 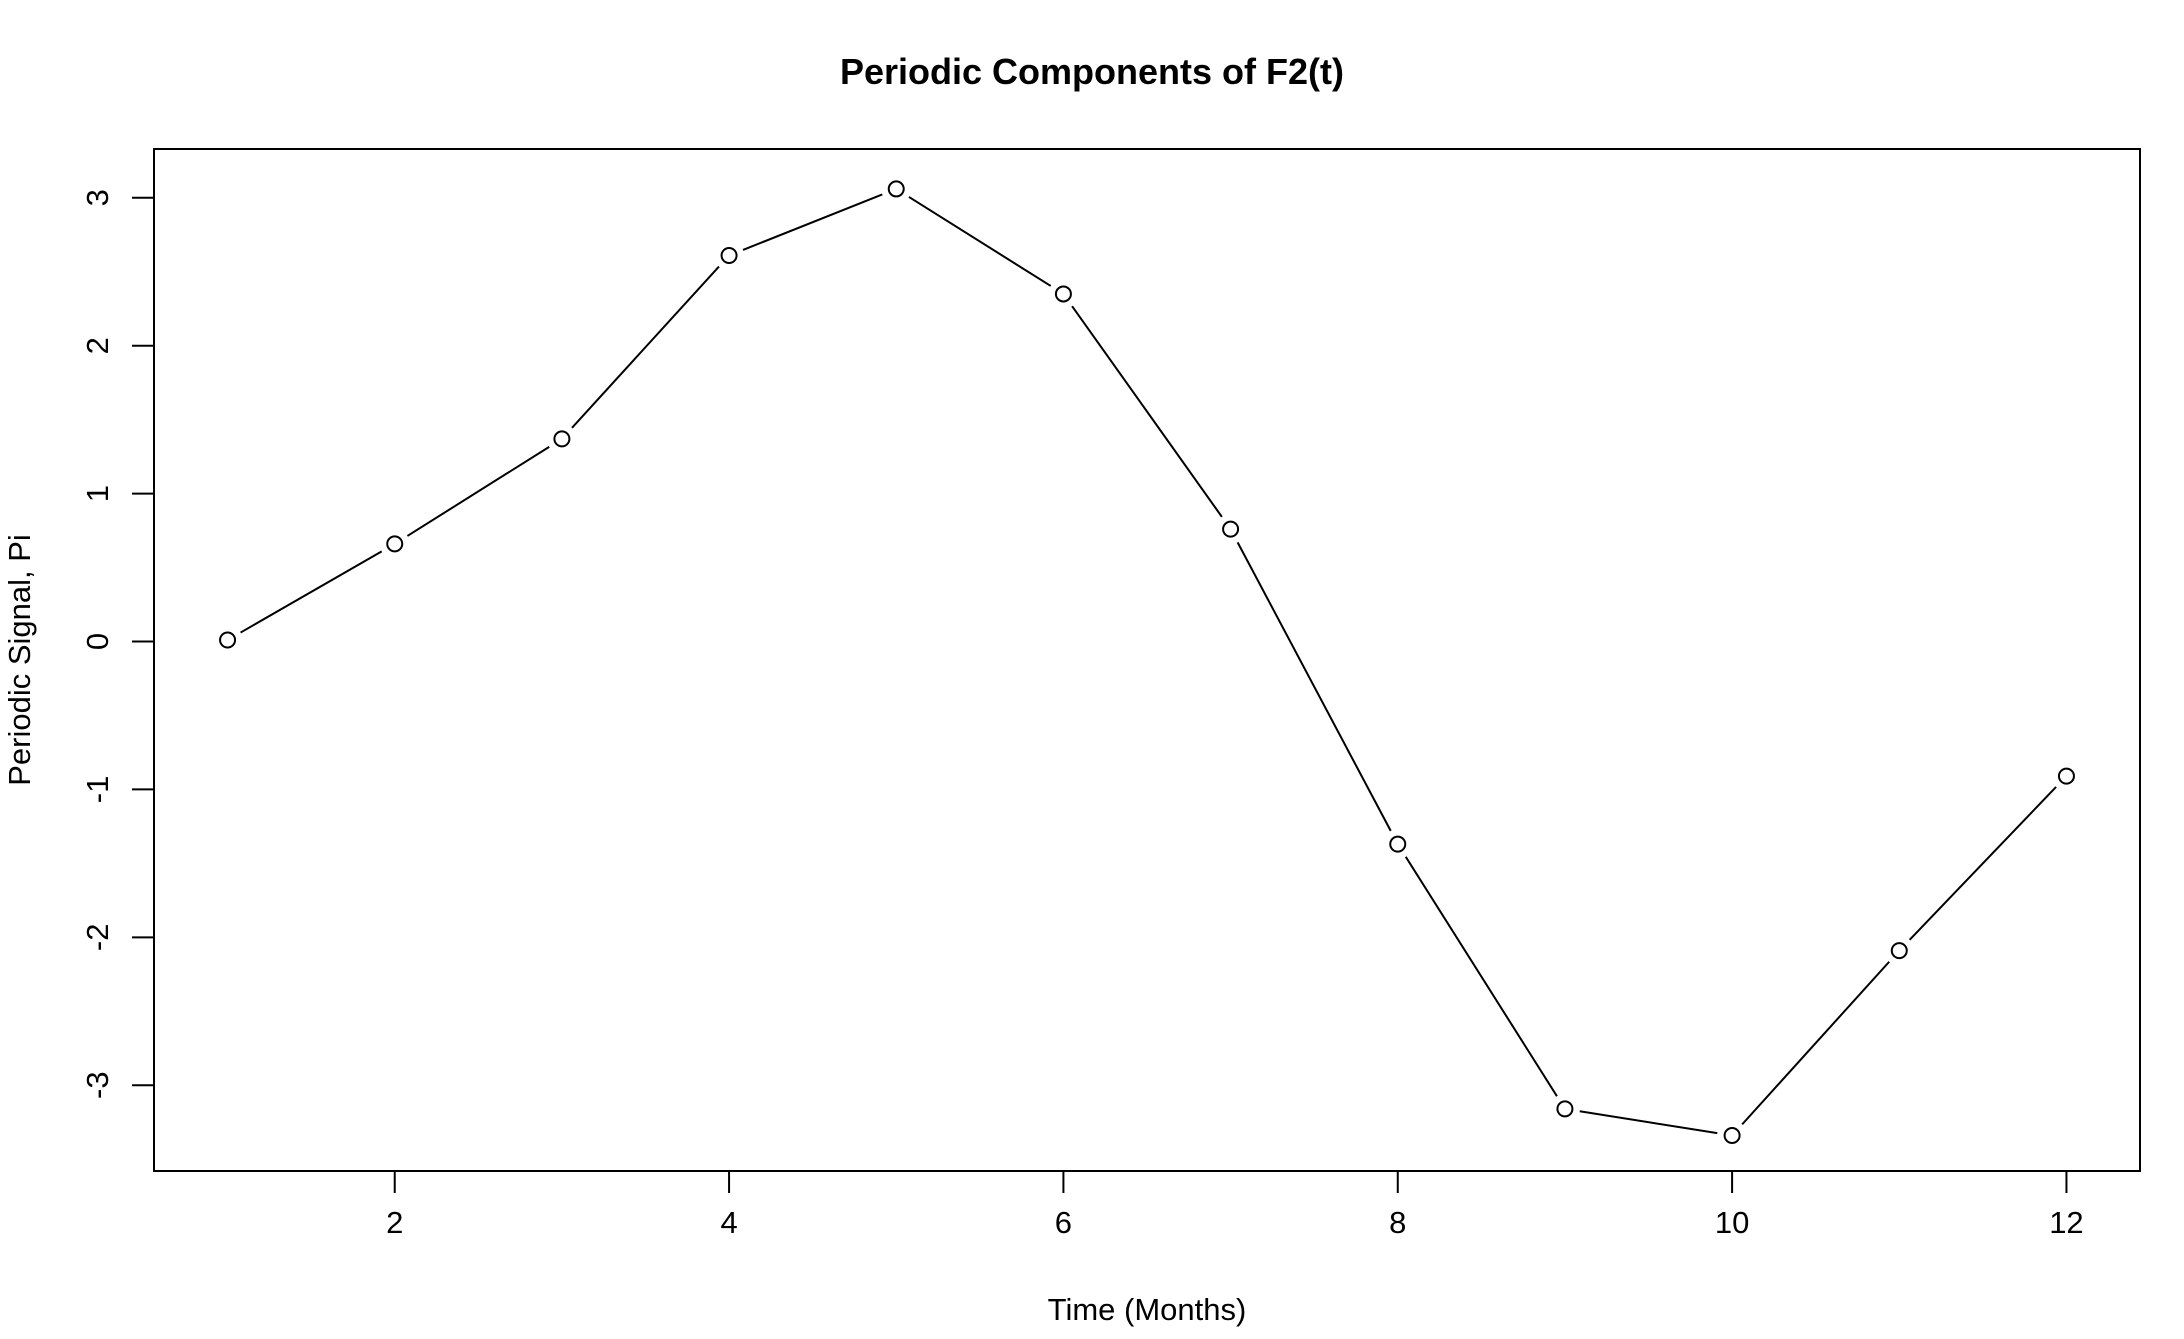 What do you see at coordinates (97, 197) in the screenshot?
I see `y-tick-label: 3` at bounding box center [97, 197].